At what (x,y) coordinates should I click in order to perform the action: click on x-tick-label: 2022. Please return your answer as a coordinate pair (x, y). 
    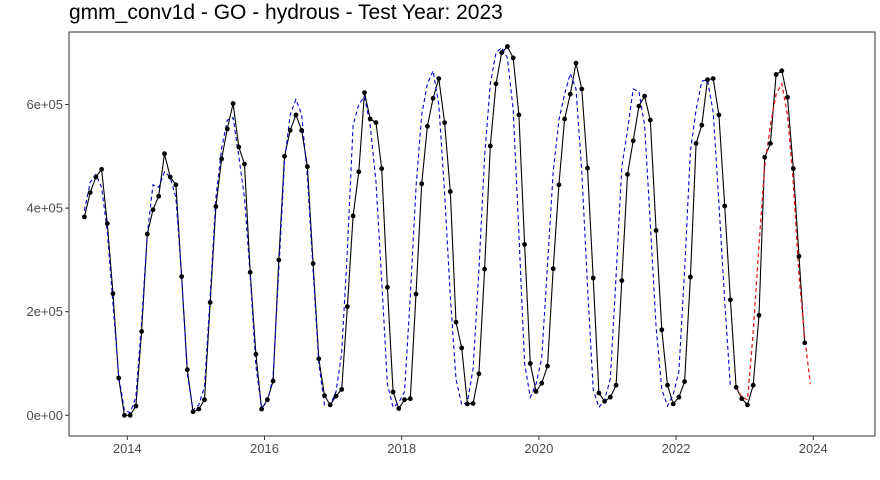
    Looking at the image, I should click on (676, 448).